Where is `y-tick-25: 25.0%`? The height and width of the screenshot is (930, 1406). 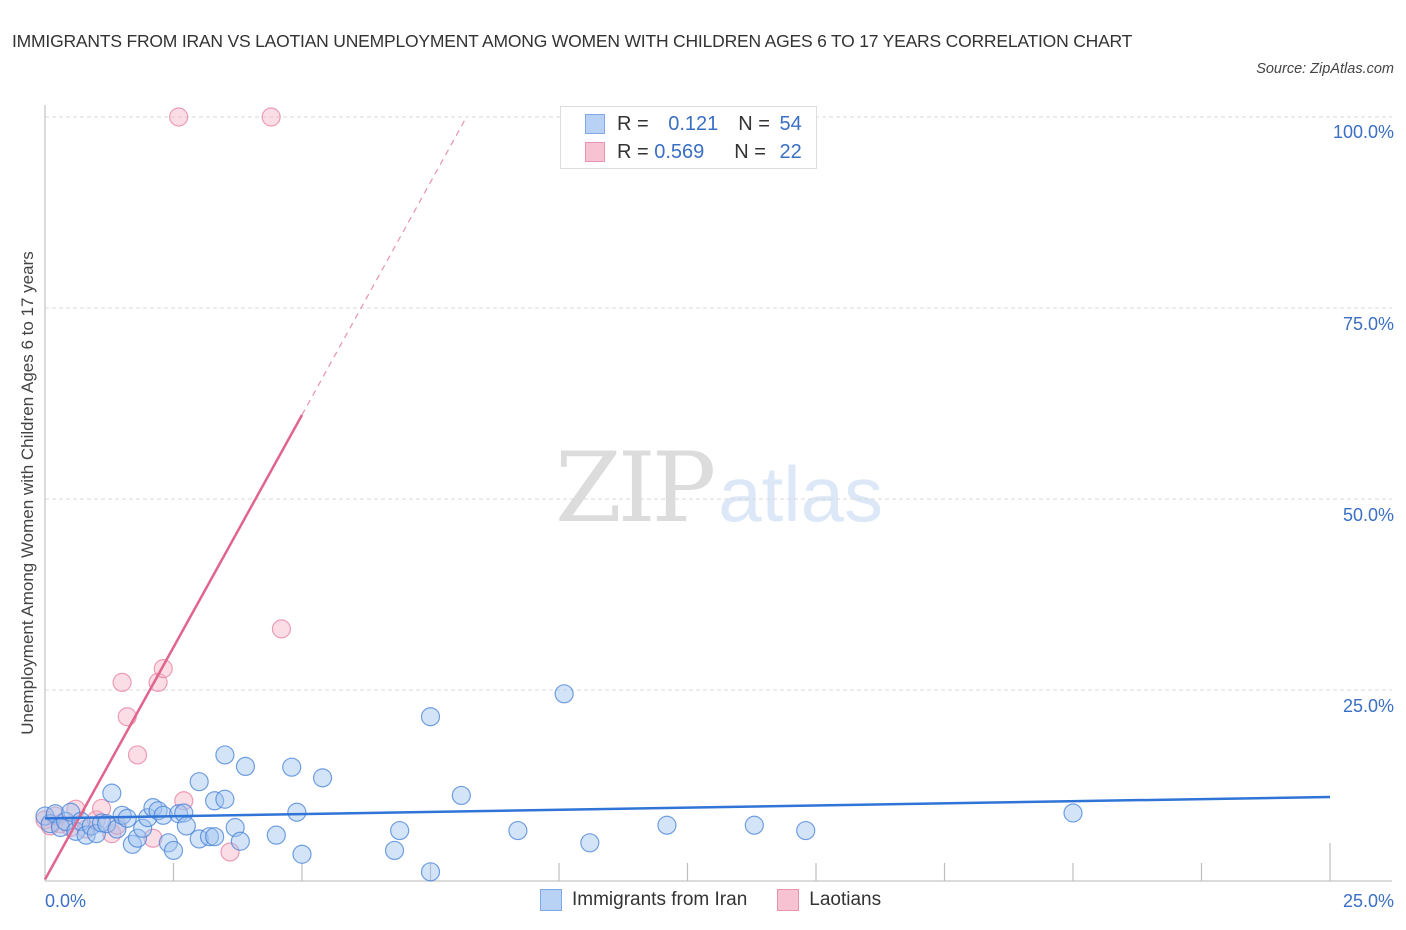
y-tick-25: 25.0% is located at coordinates (1368, 706).